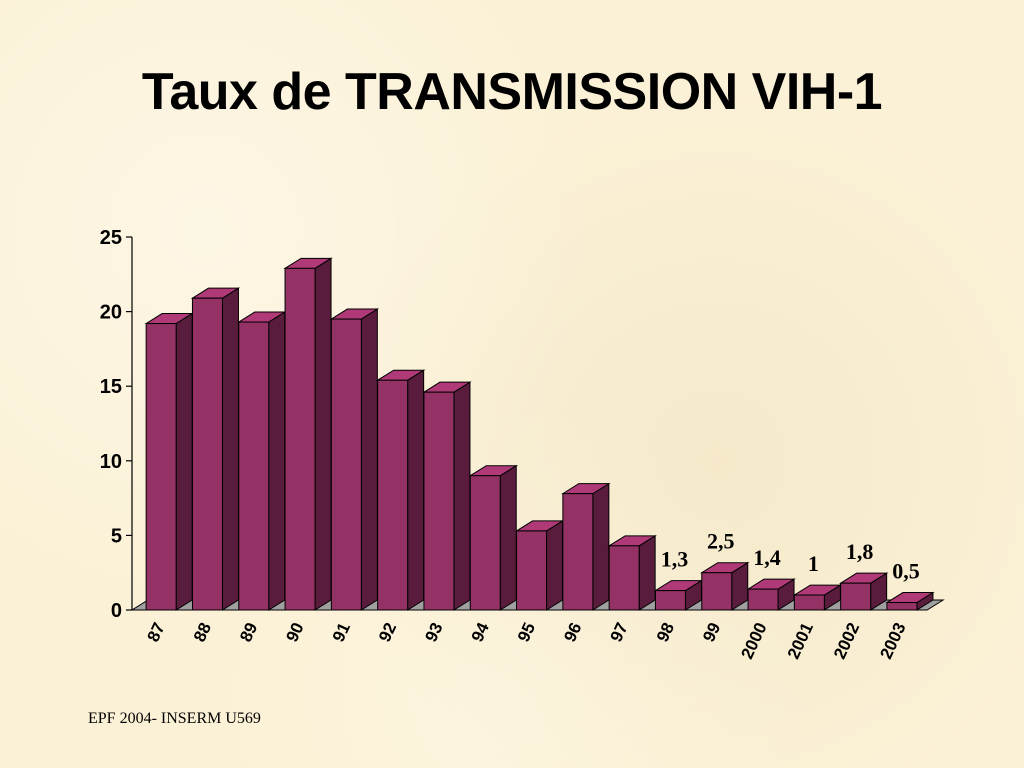 The width and height of the screenshot is (1024, 768). What do you see at coordinates (711, 632) in the screenshot?
I see `x-tick-label: 99` at bounding box center [711, 632].